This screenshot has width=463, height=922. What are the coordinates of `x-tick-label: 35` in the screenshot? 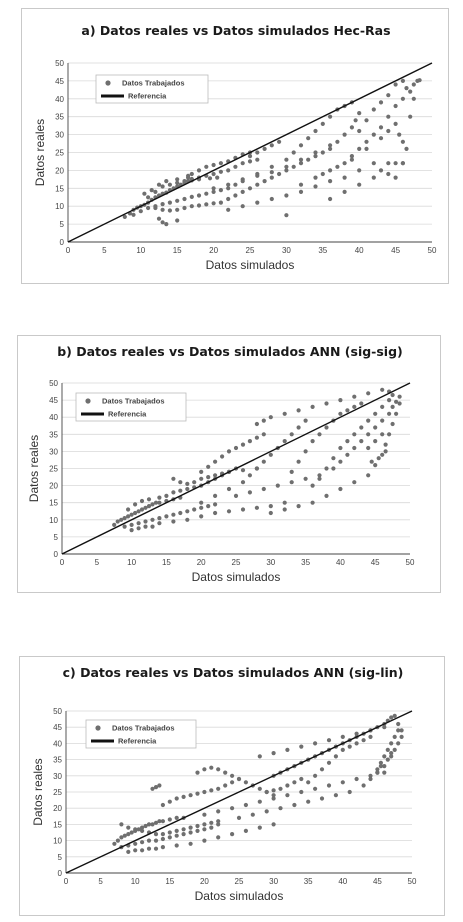 It's located at (305, 562).